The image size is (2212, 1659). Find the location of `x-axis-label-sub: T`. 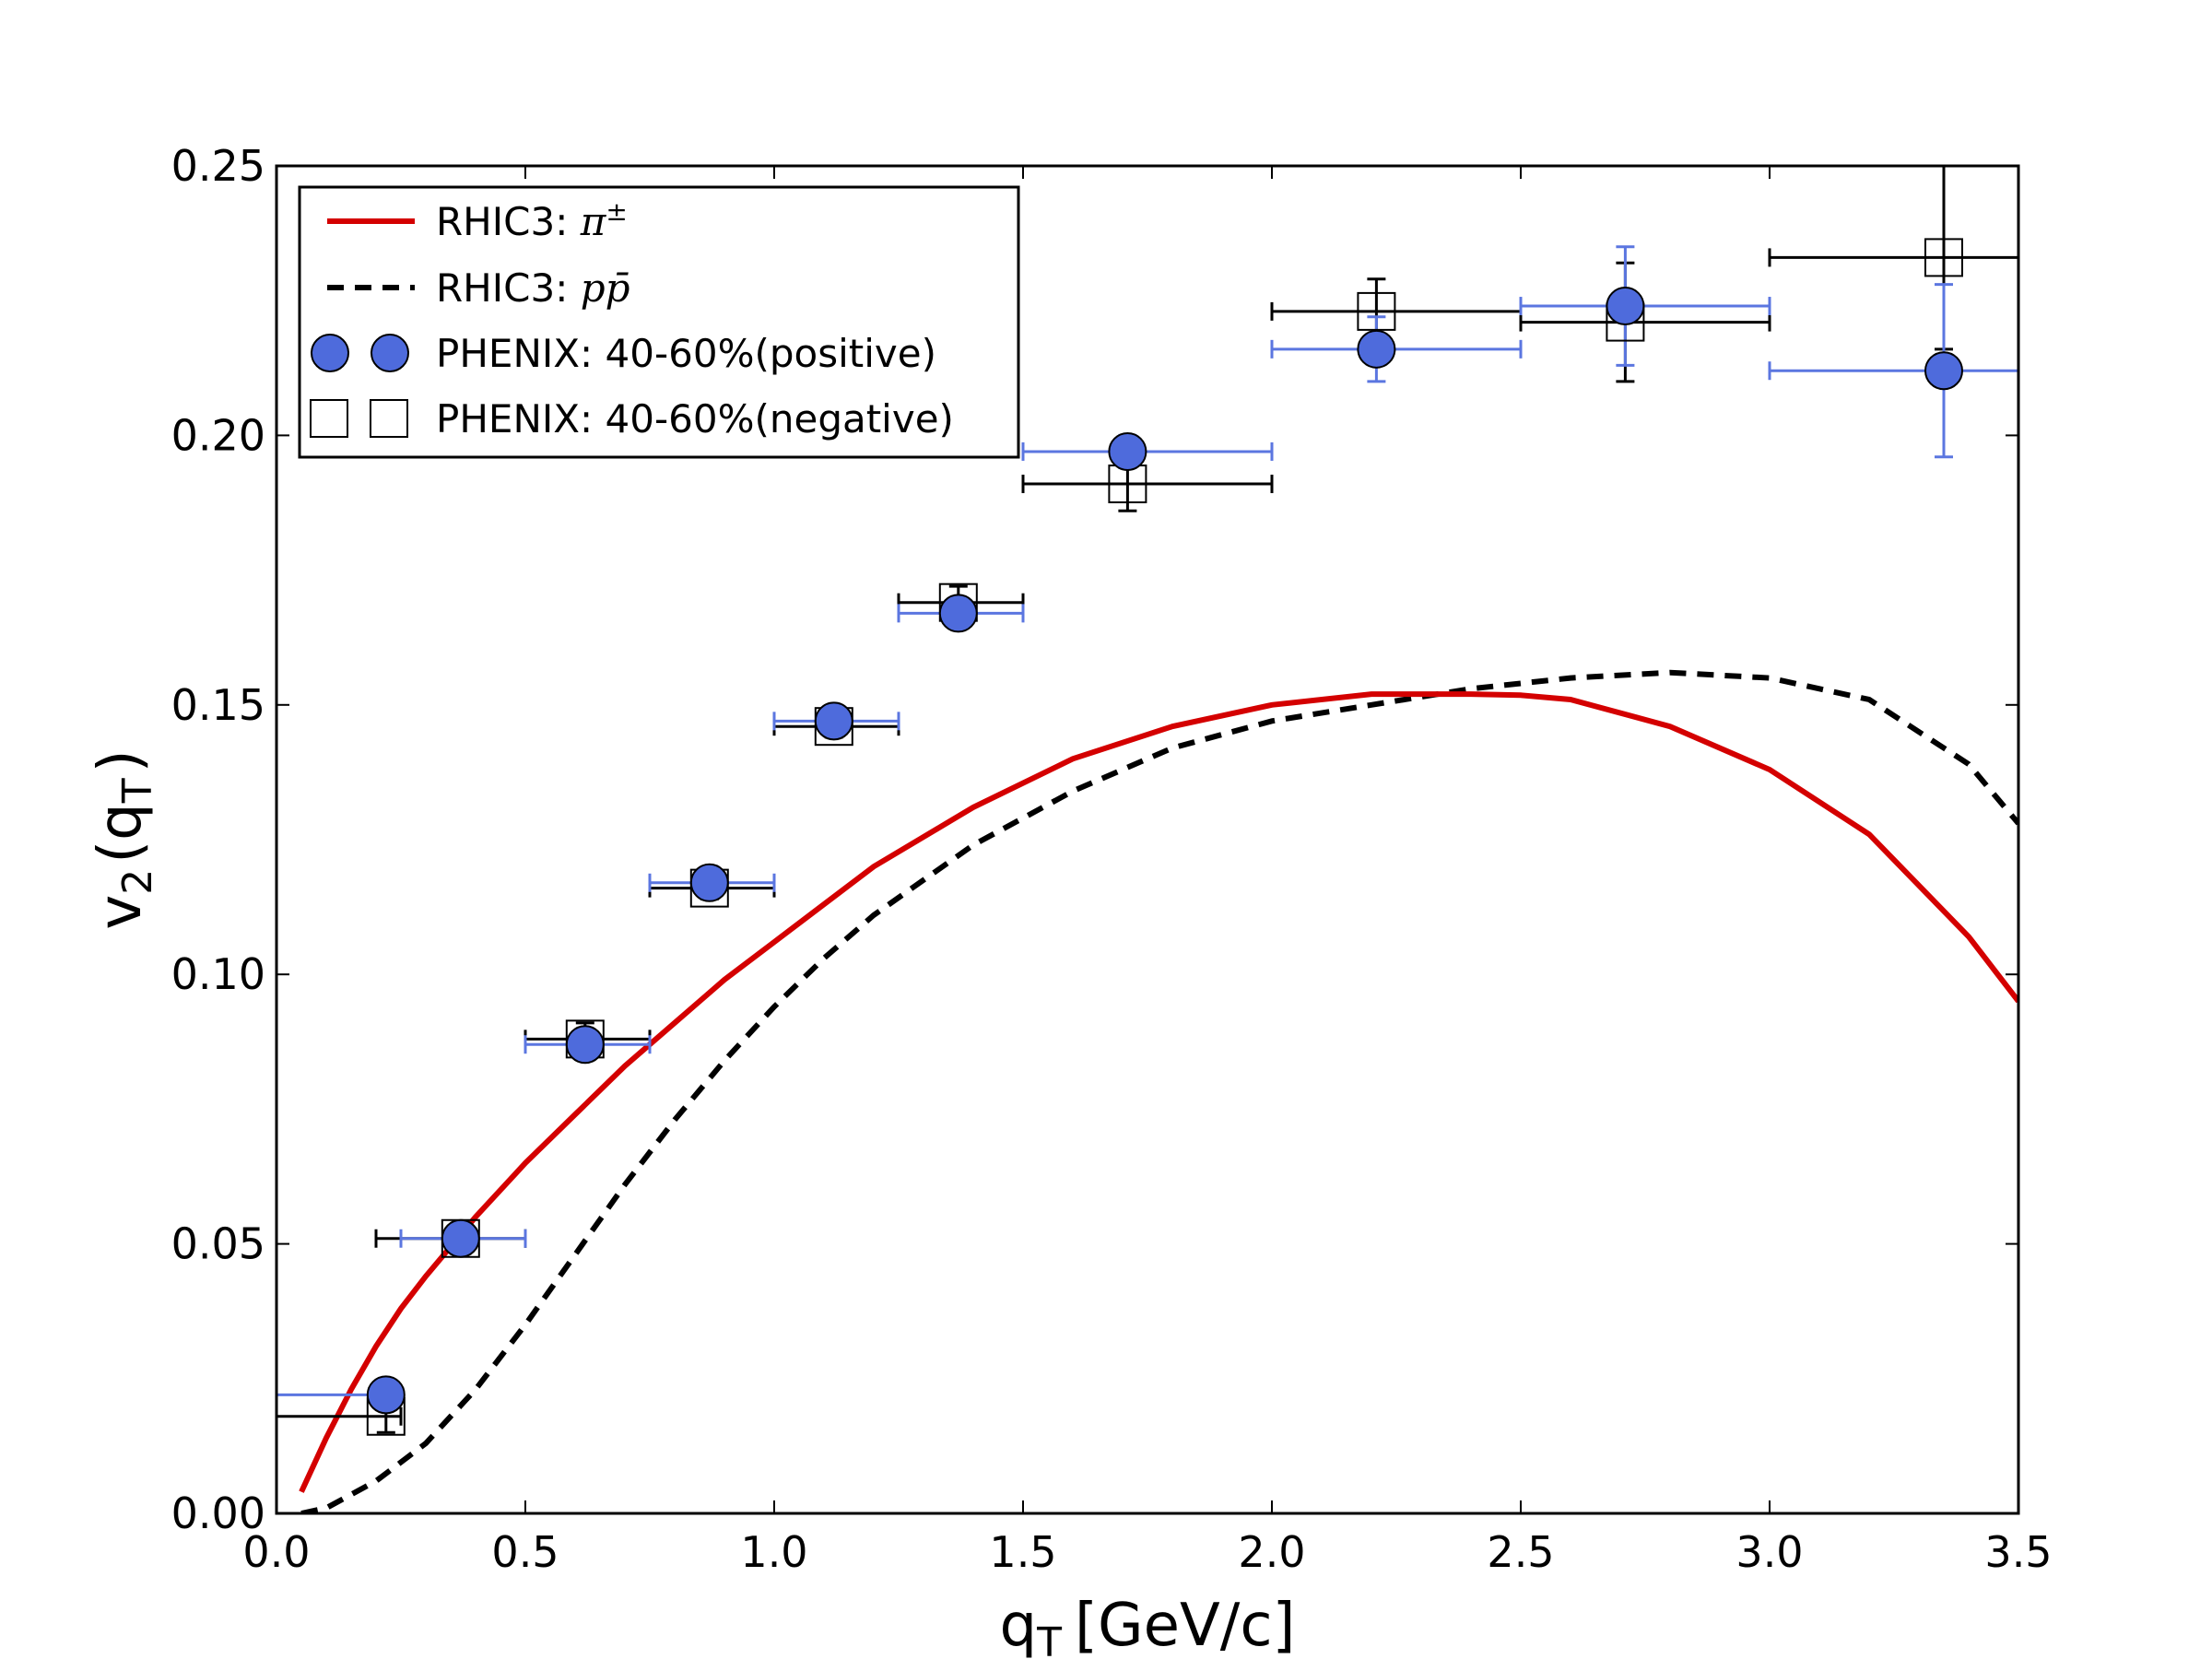

x-axis-label-sub: T is located at coordinates (1049, 1639).